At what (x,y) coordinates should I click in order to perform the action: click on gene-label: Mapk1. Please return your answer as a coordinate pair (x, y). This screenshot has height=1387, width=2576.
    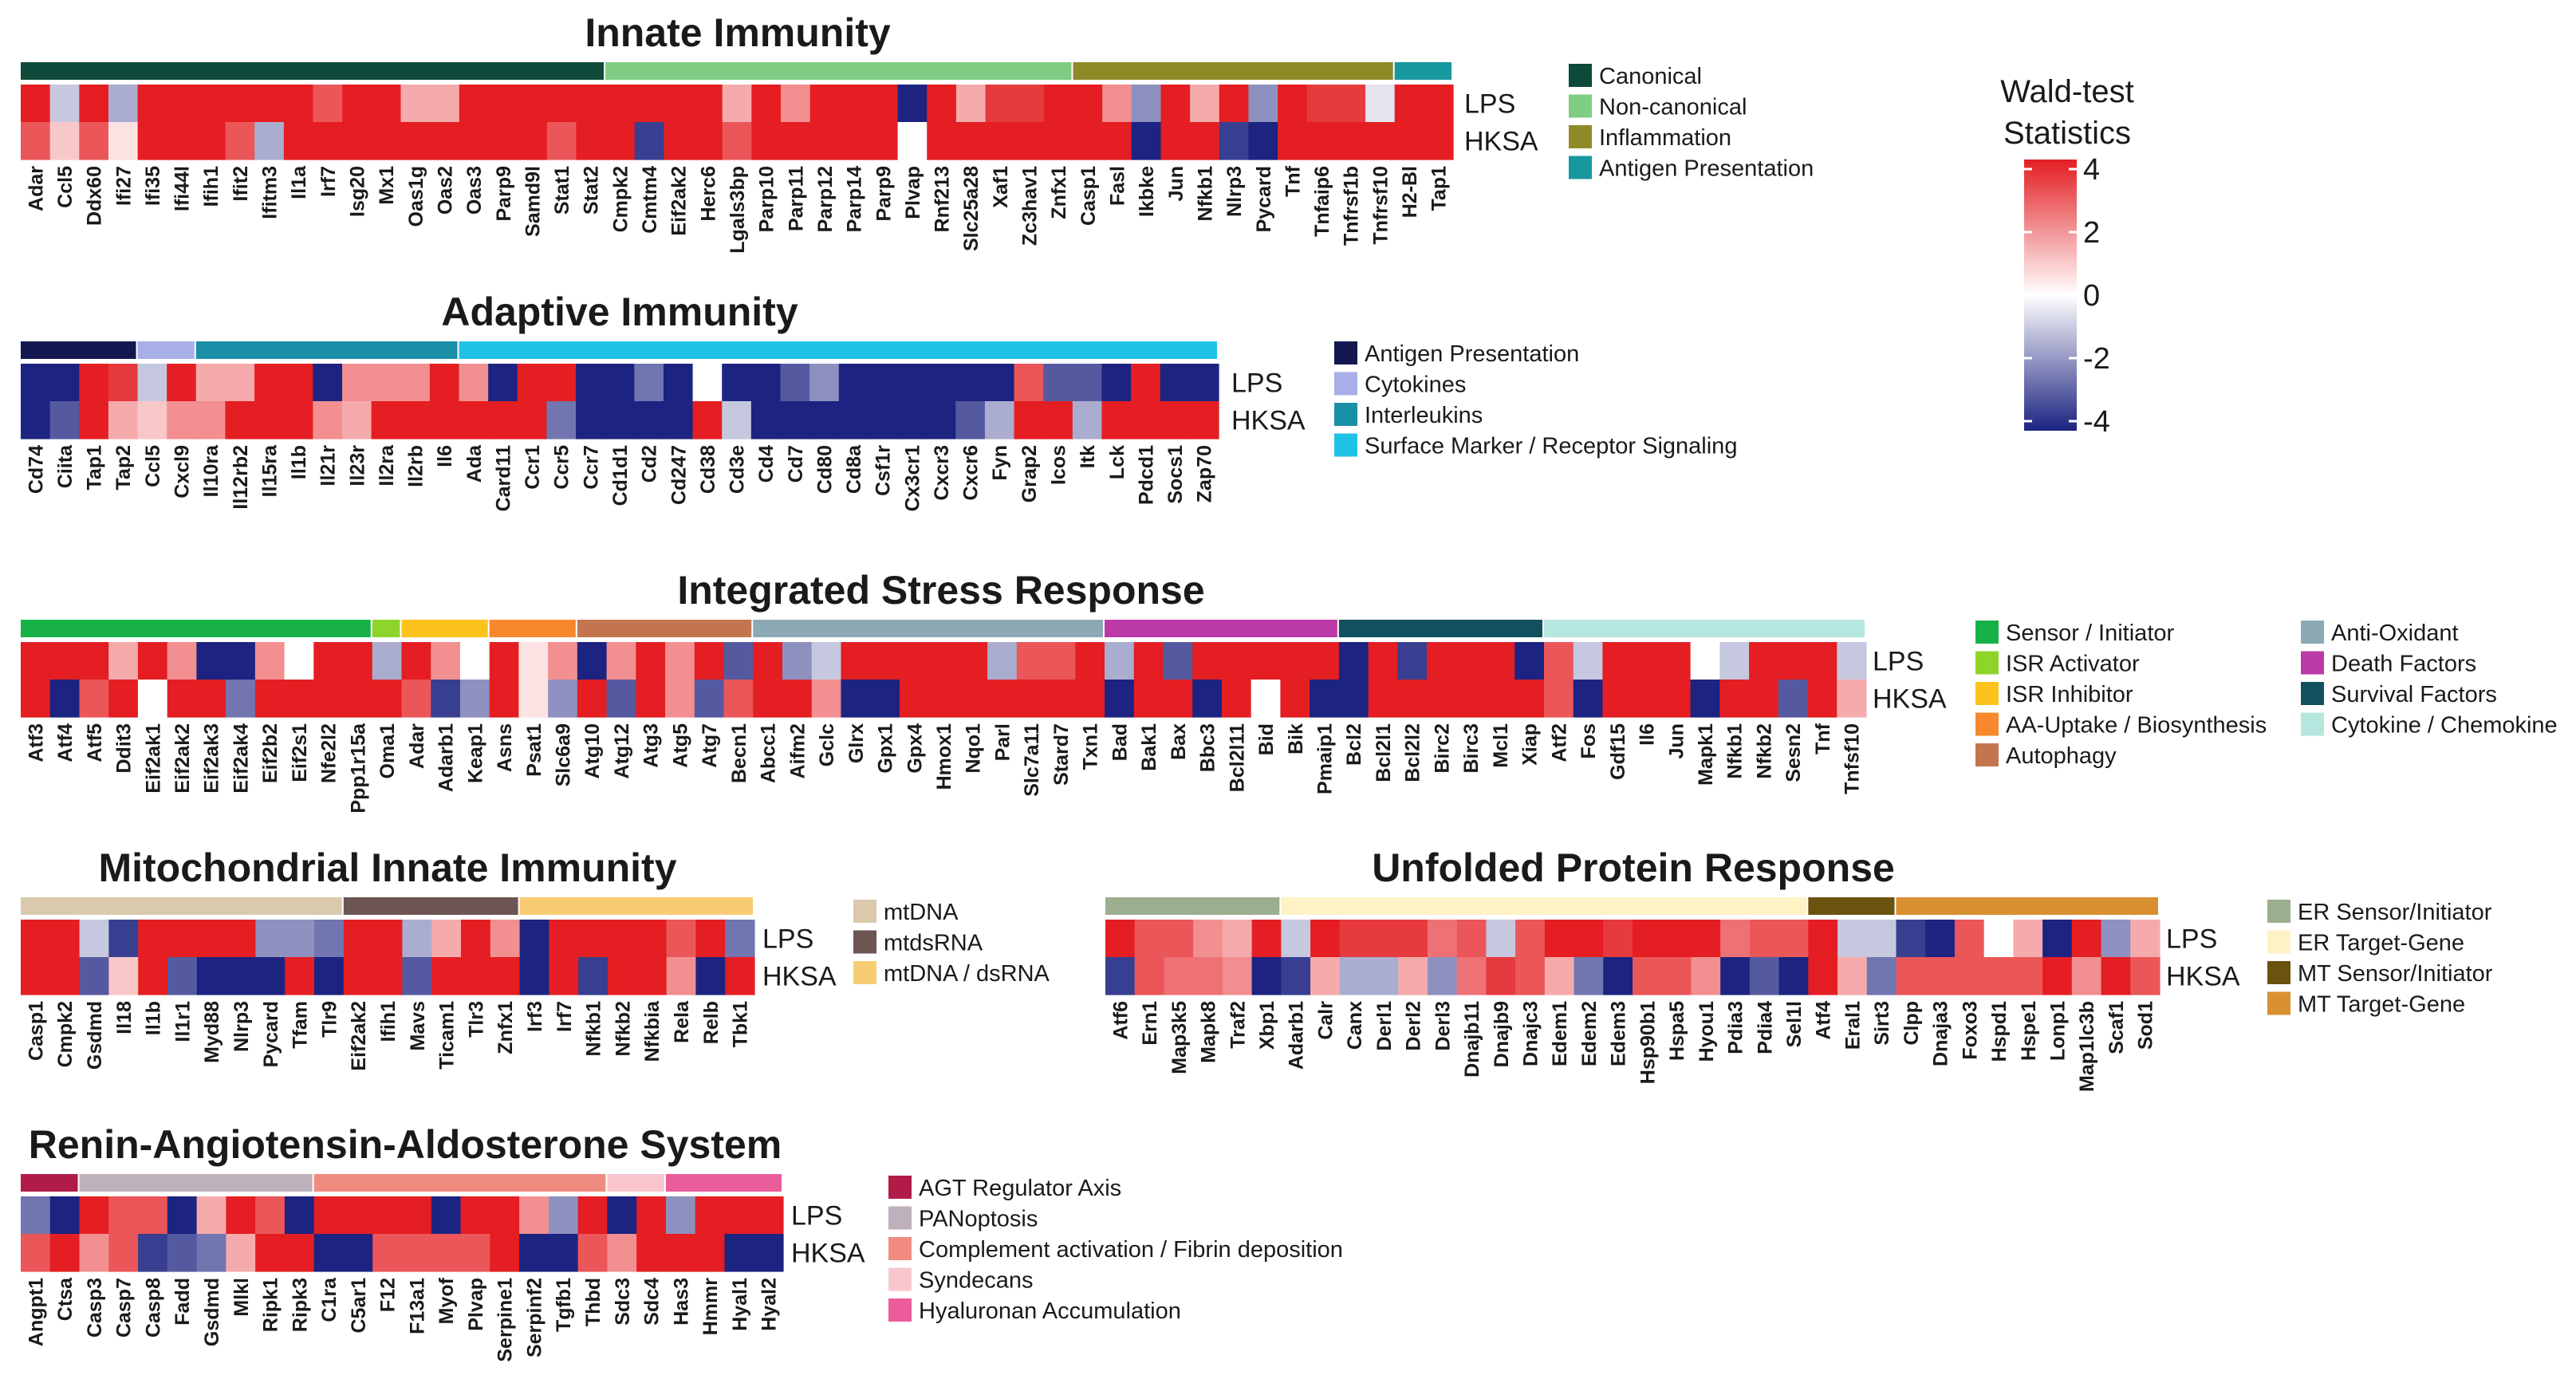
    Looking at the image, I should click on (1706, 754).